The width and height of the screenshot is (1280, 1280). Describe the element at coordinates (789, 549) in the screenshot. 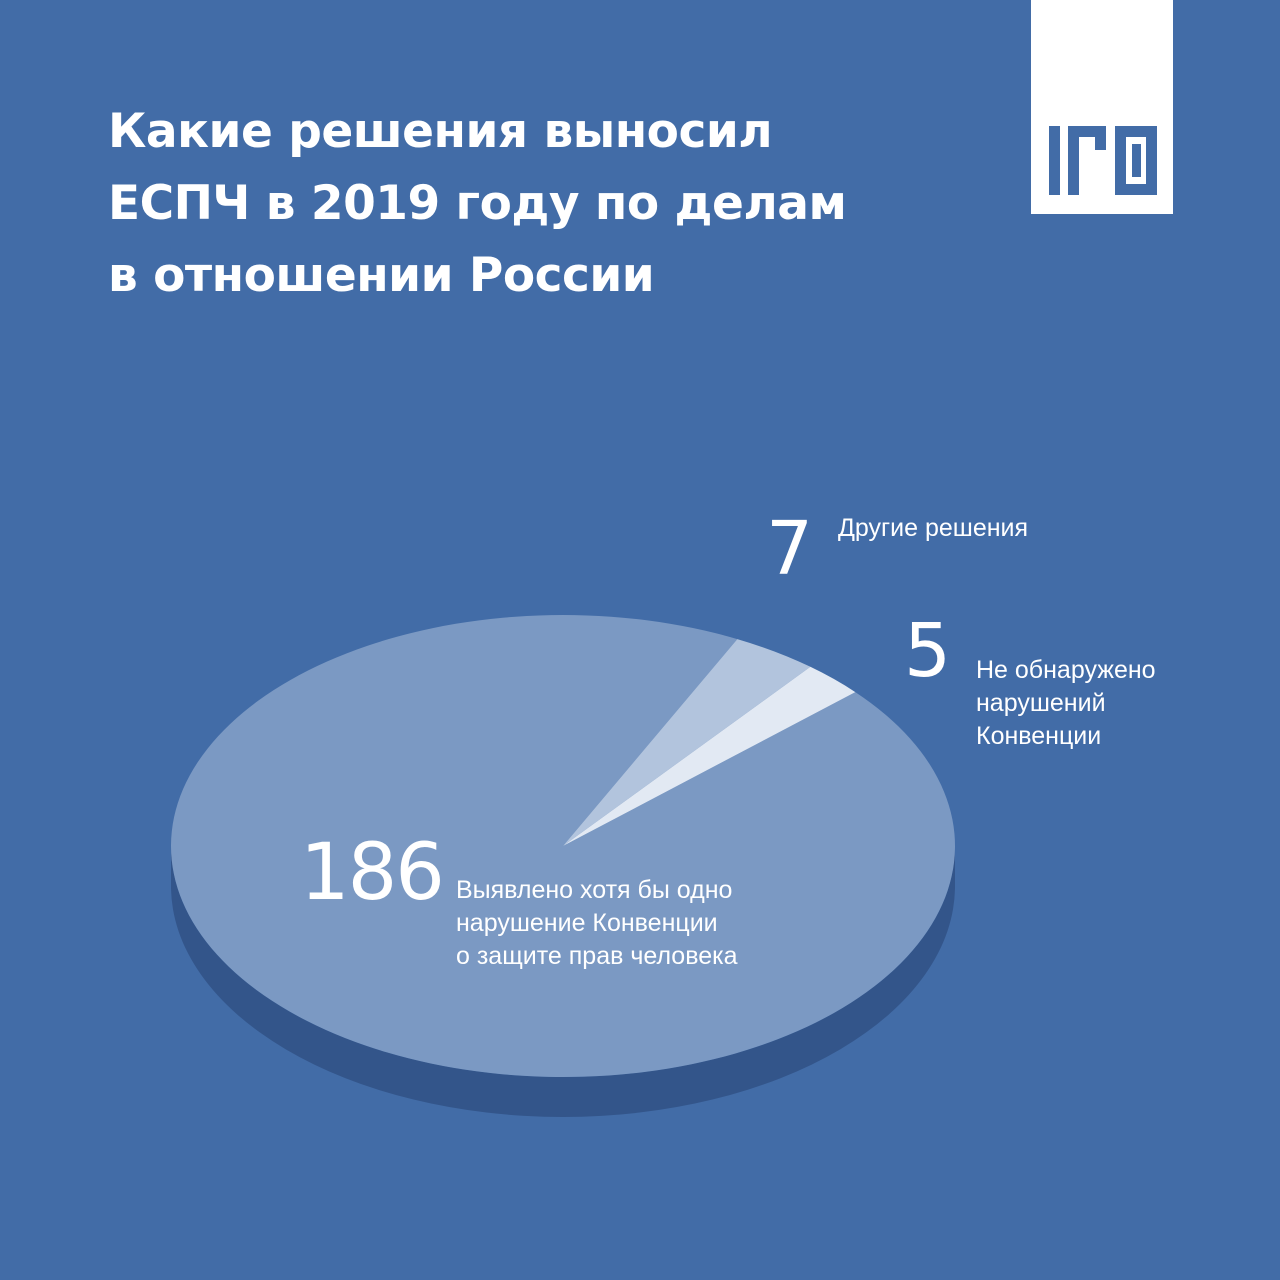

I see `value-label-other: 7` at that location.